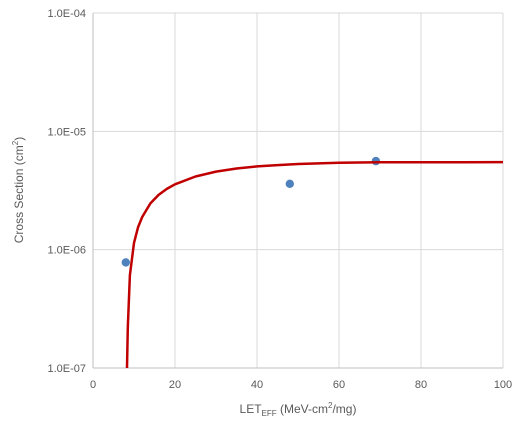 The width and height of the screenshot is (520, 422). Describe the element at coordinates (257, 385) in the screenshot. I see `x-tick-label: 40` at that location.